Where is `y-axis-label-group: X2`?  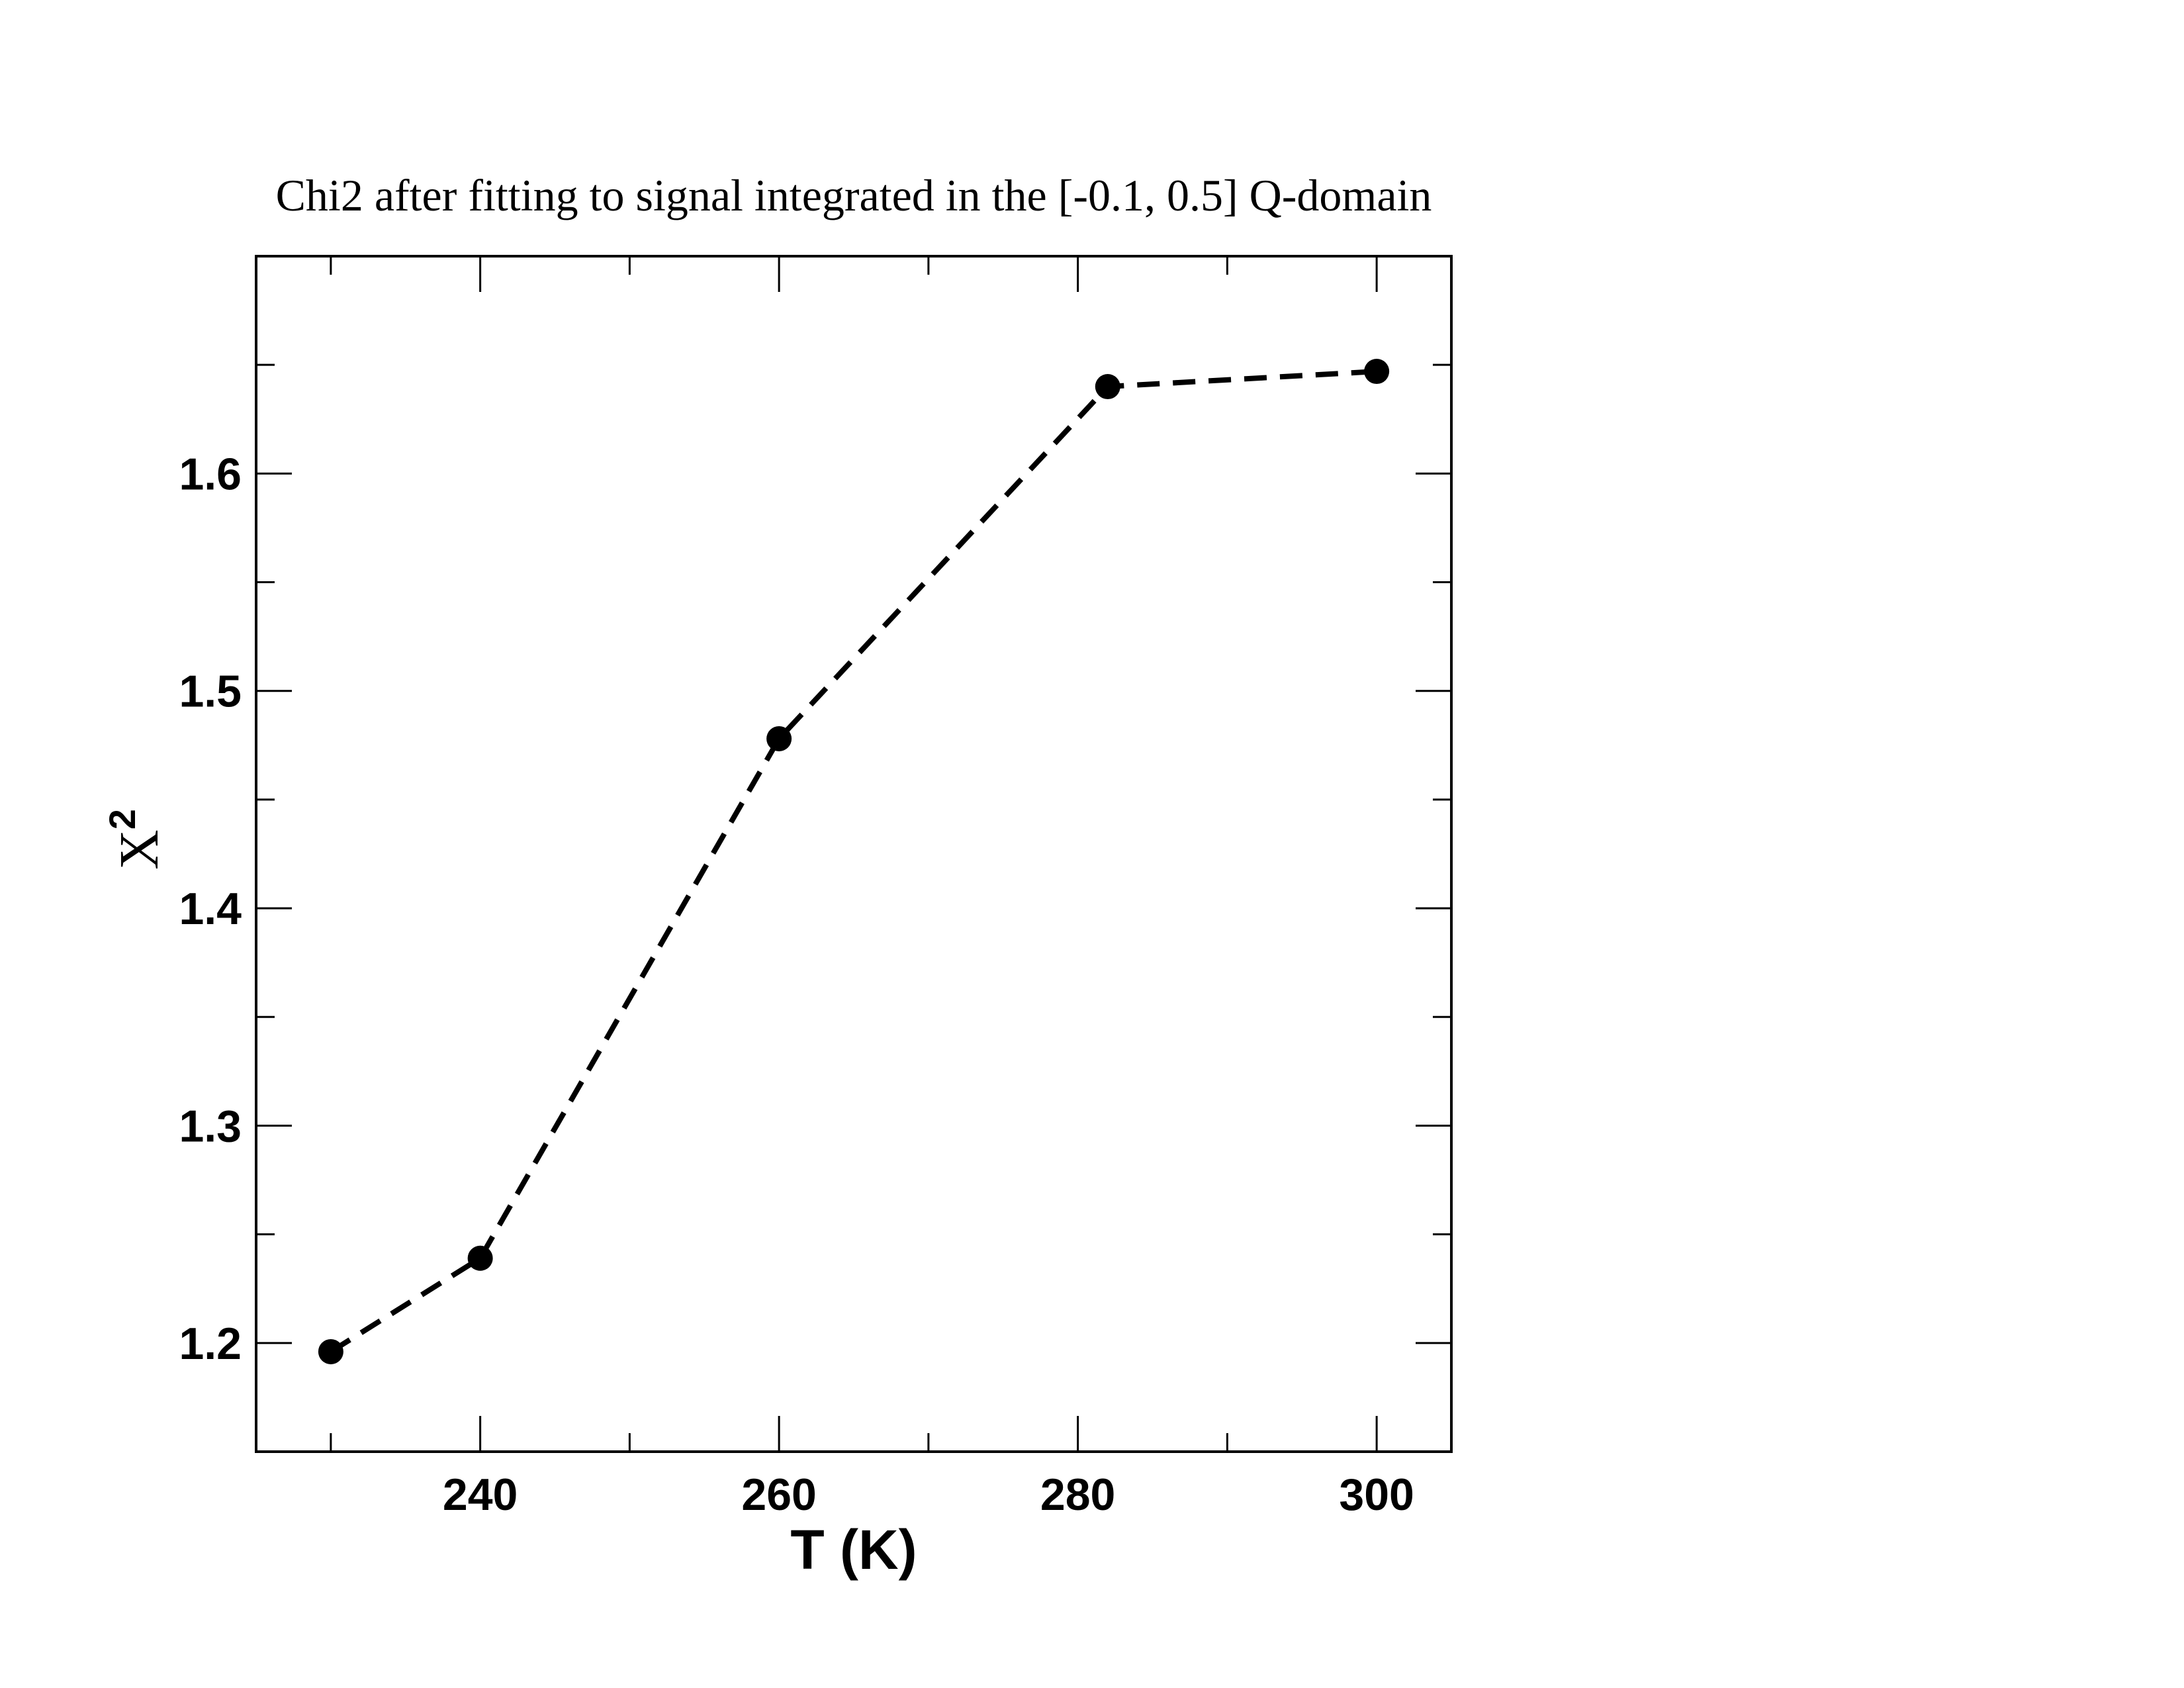
y-axis-label-group: X2 is located at coordinates (135, 839).